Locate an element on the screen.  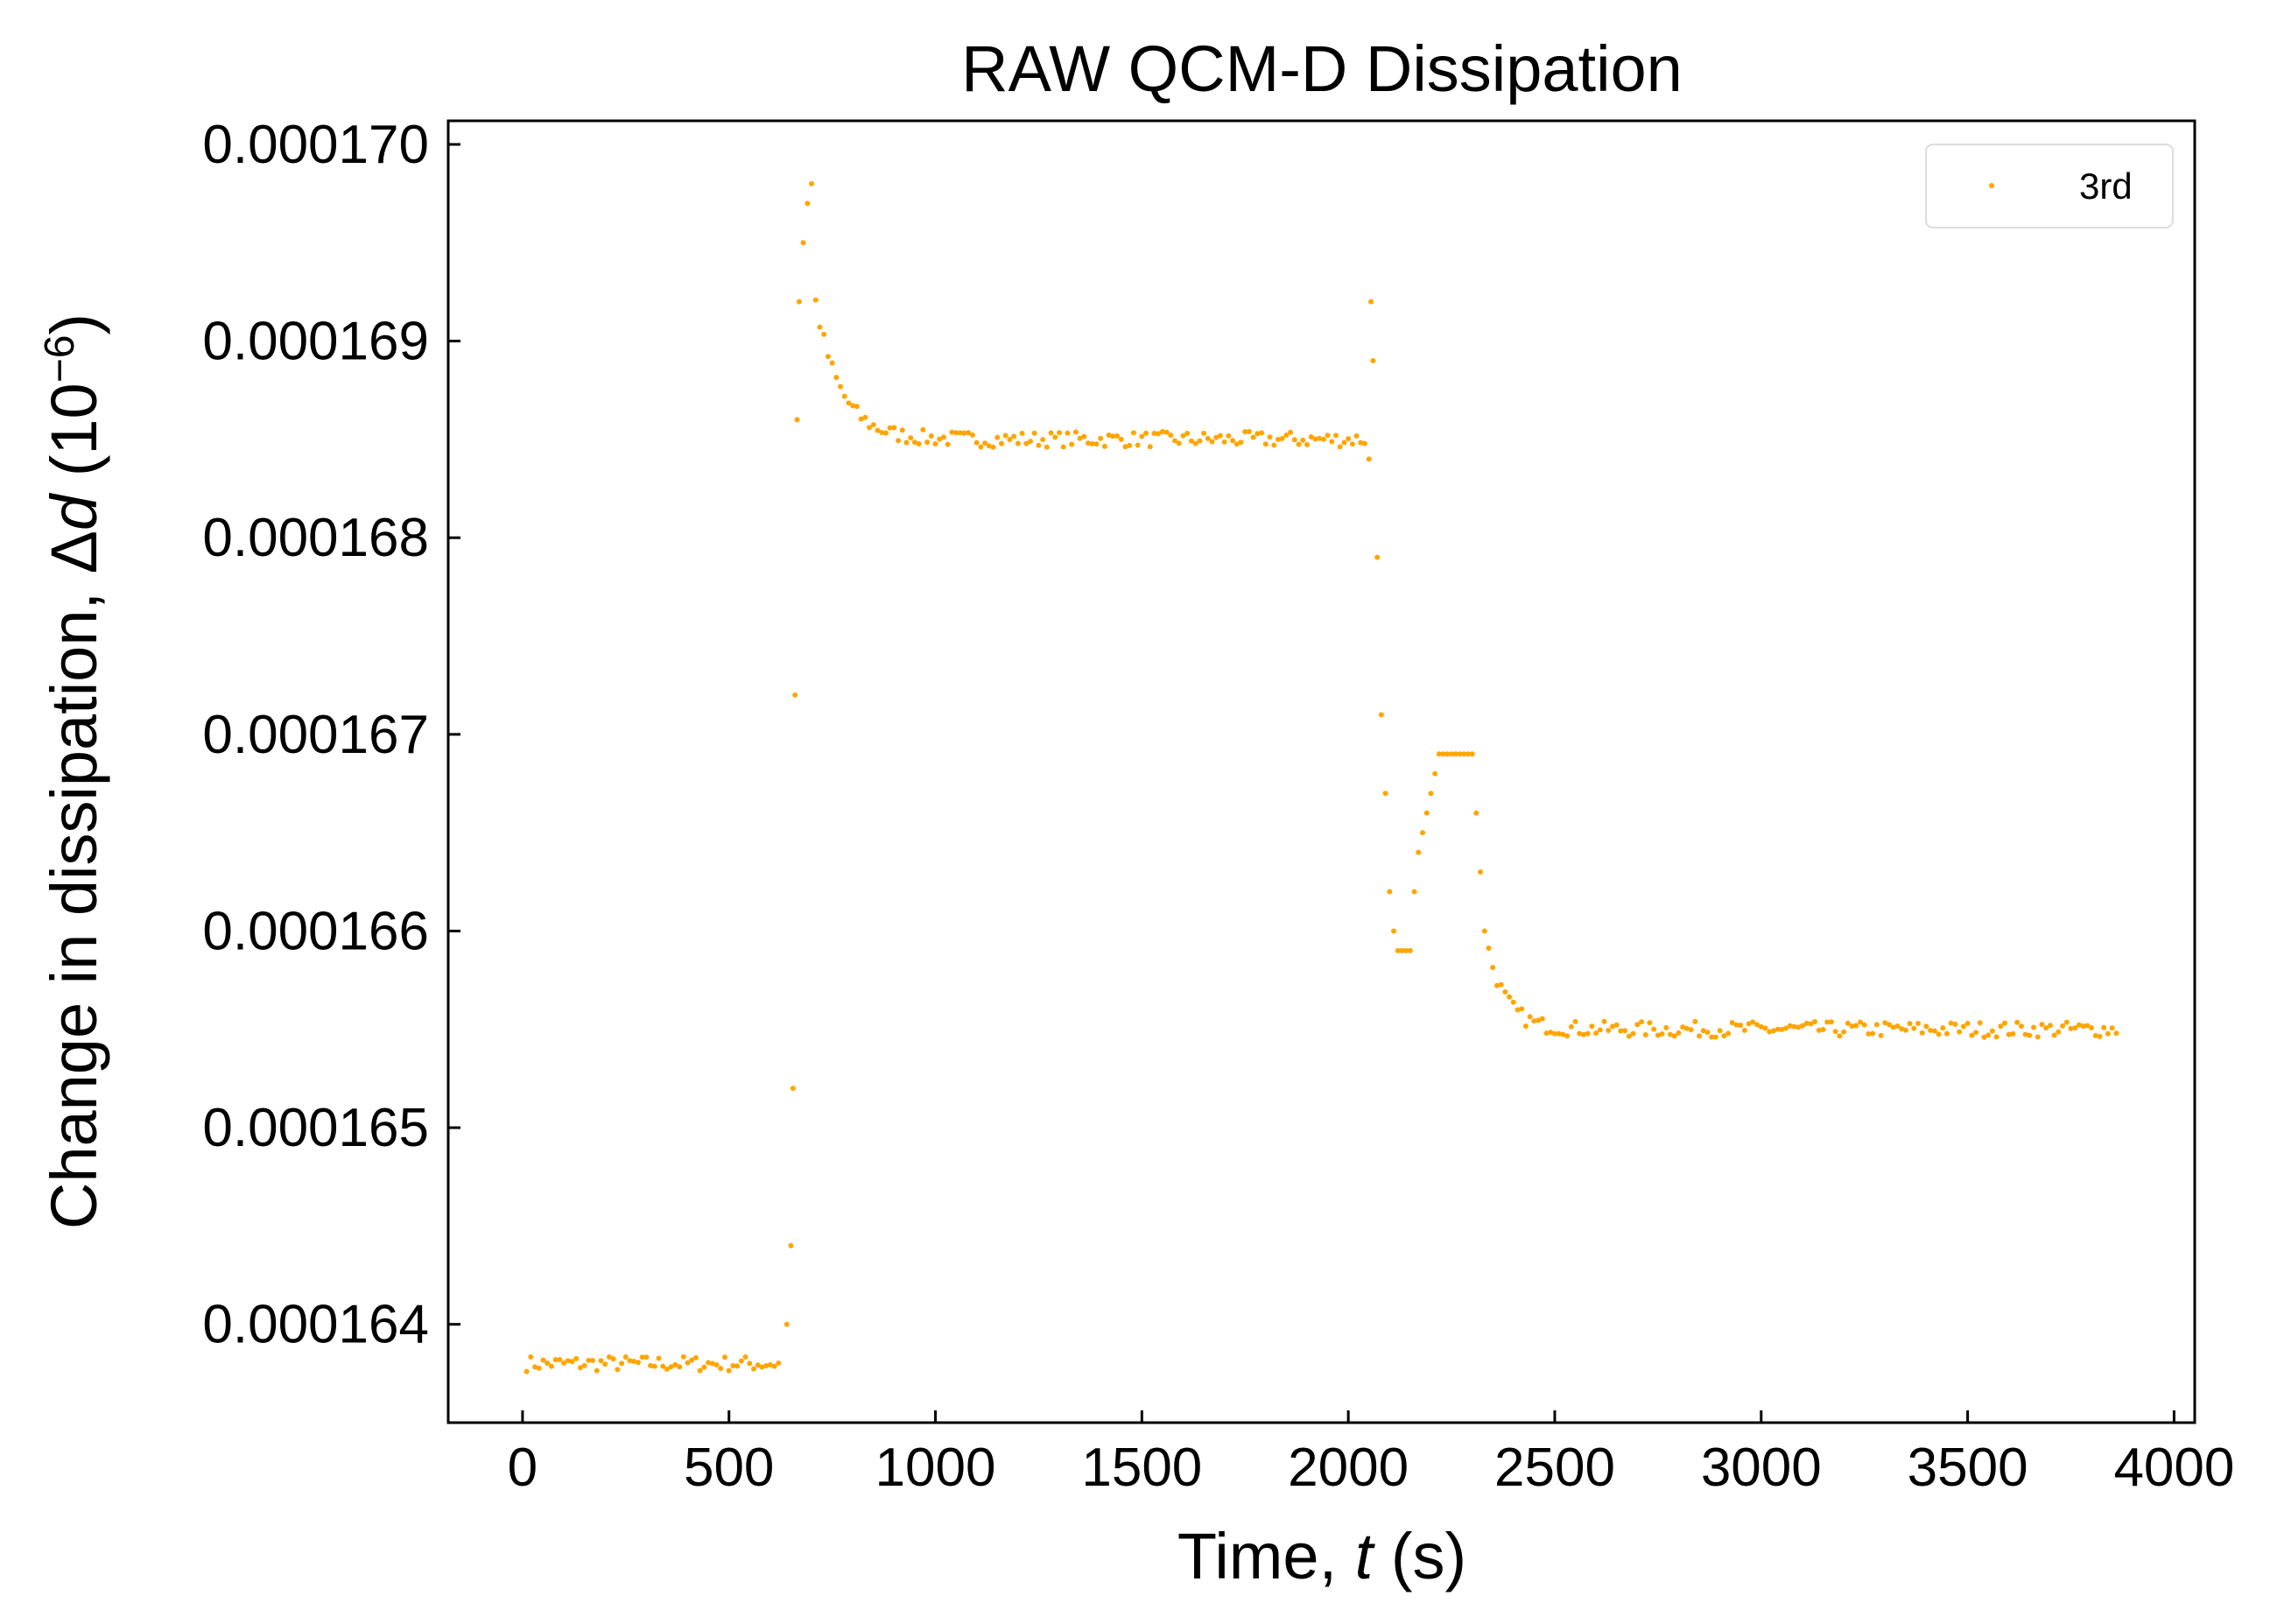
y-tick-label: 0.000167 is located at coordinates (316, 735).